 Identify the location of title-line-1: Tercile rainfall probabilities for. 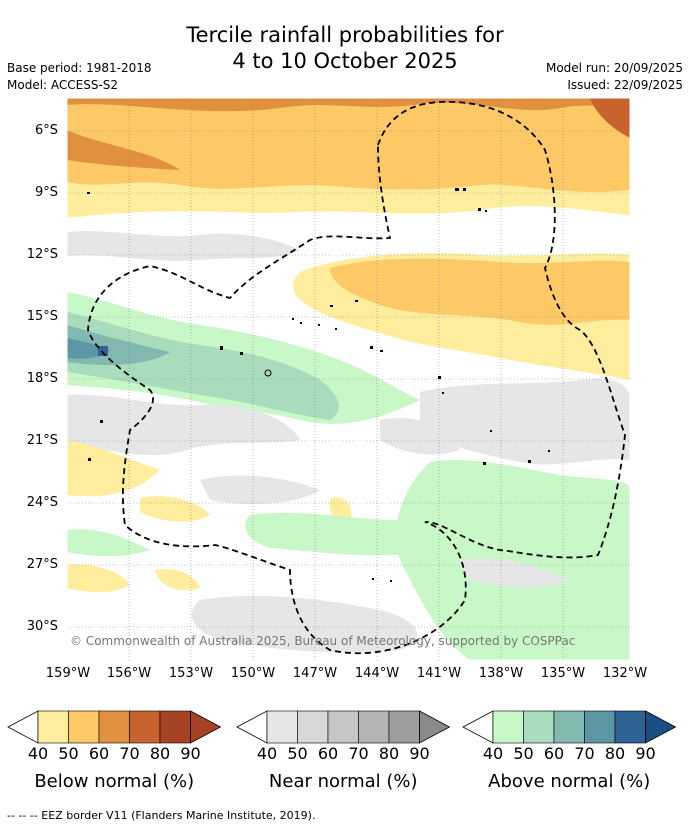
(345, 35).